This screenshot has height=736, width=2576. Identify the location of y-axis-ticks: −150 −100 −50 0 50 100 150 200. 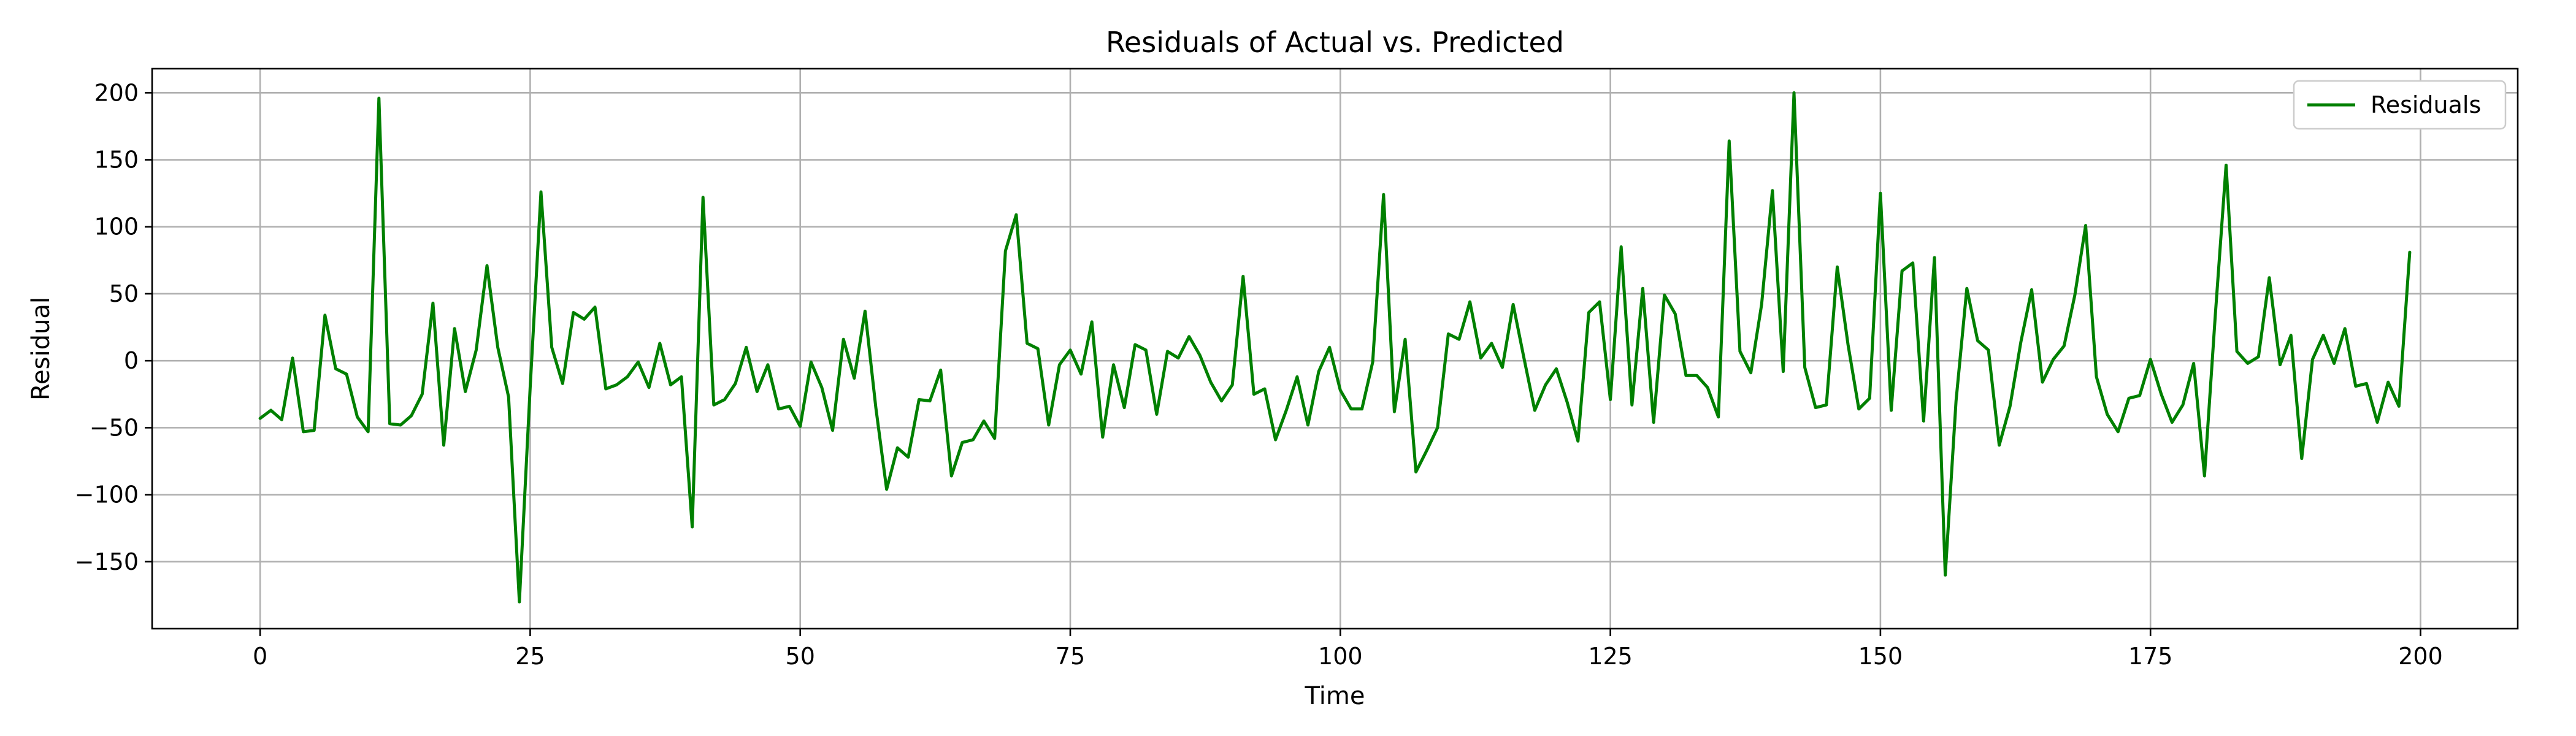
(113, 327).